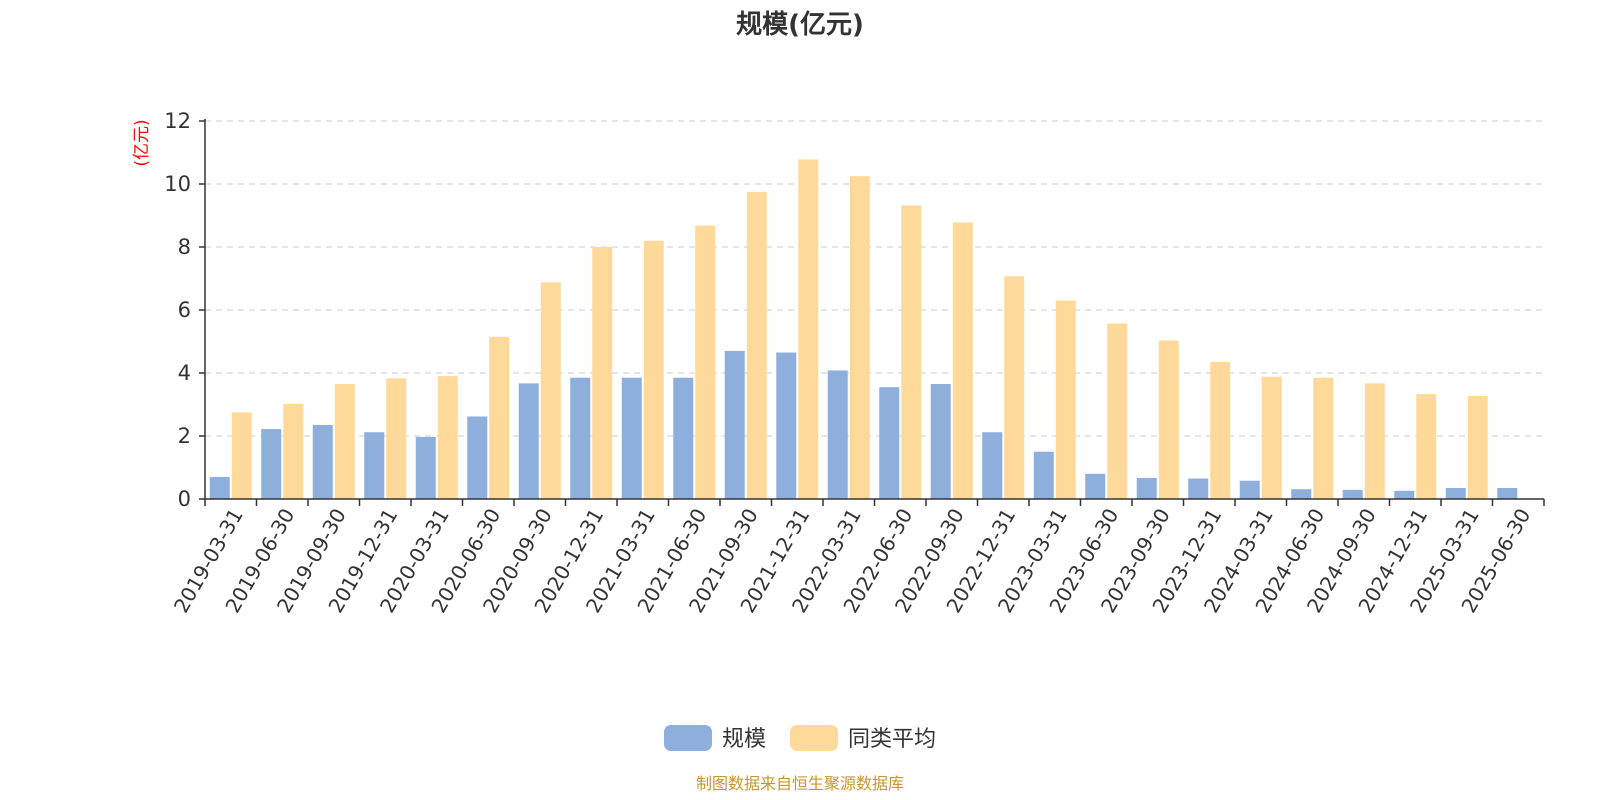 The height and width of the screenshot is (800, 1600). Describe the element at coordinates (177, 121) in the screenshot. I see `y-tick-label: 12` at that location.